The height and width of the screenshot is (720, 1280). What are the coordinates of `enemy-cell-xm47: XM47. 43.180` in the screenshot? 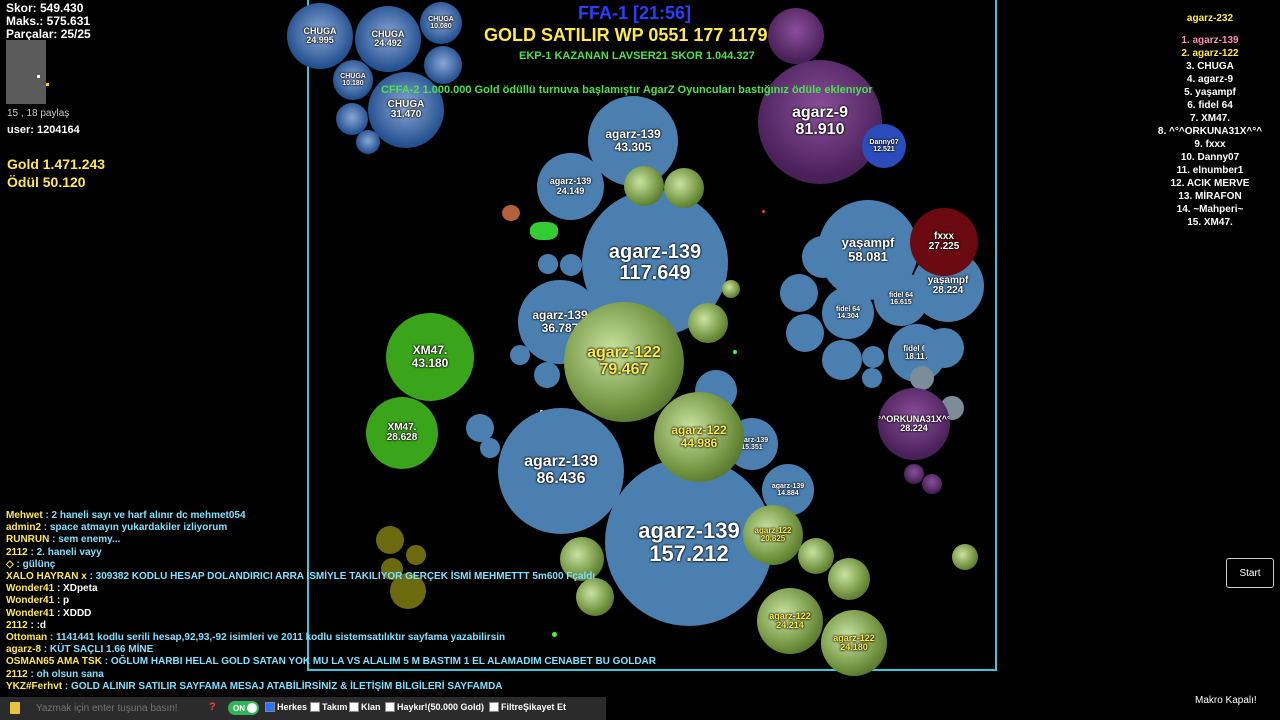 It's located at (430, 357).